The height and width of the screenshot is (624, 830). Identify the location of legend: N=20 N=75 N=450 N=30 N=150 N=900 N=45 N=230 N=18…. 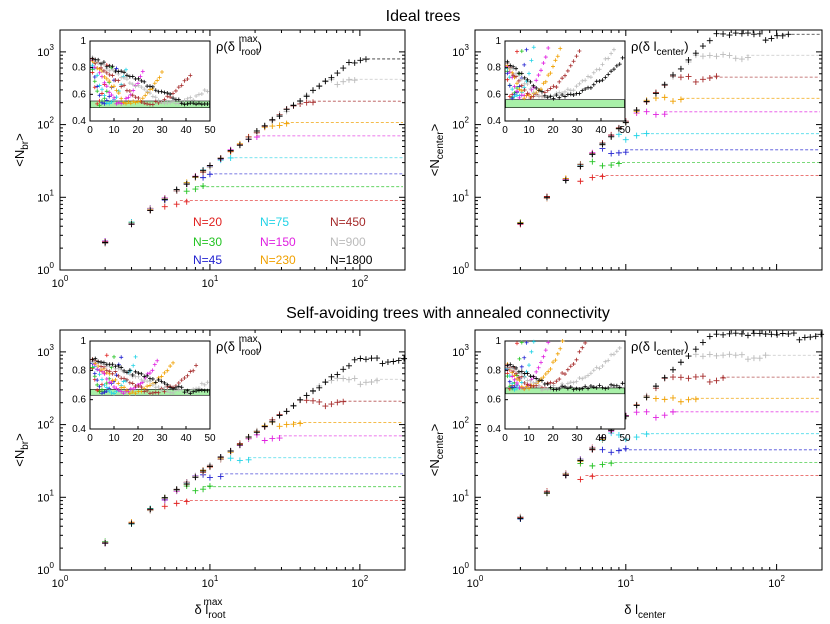
(283, 241).